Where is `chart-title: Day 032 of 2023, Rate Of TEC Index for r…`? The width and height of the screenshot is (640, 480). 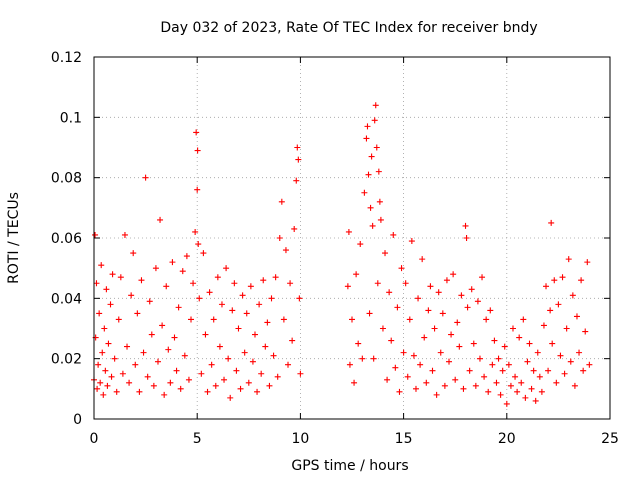
chart-title: Day 032 of 2023, Rate Of TEC Index for r… is located at coordinates (348, 28).